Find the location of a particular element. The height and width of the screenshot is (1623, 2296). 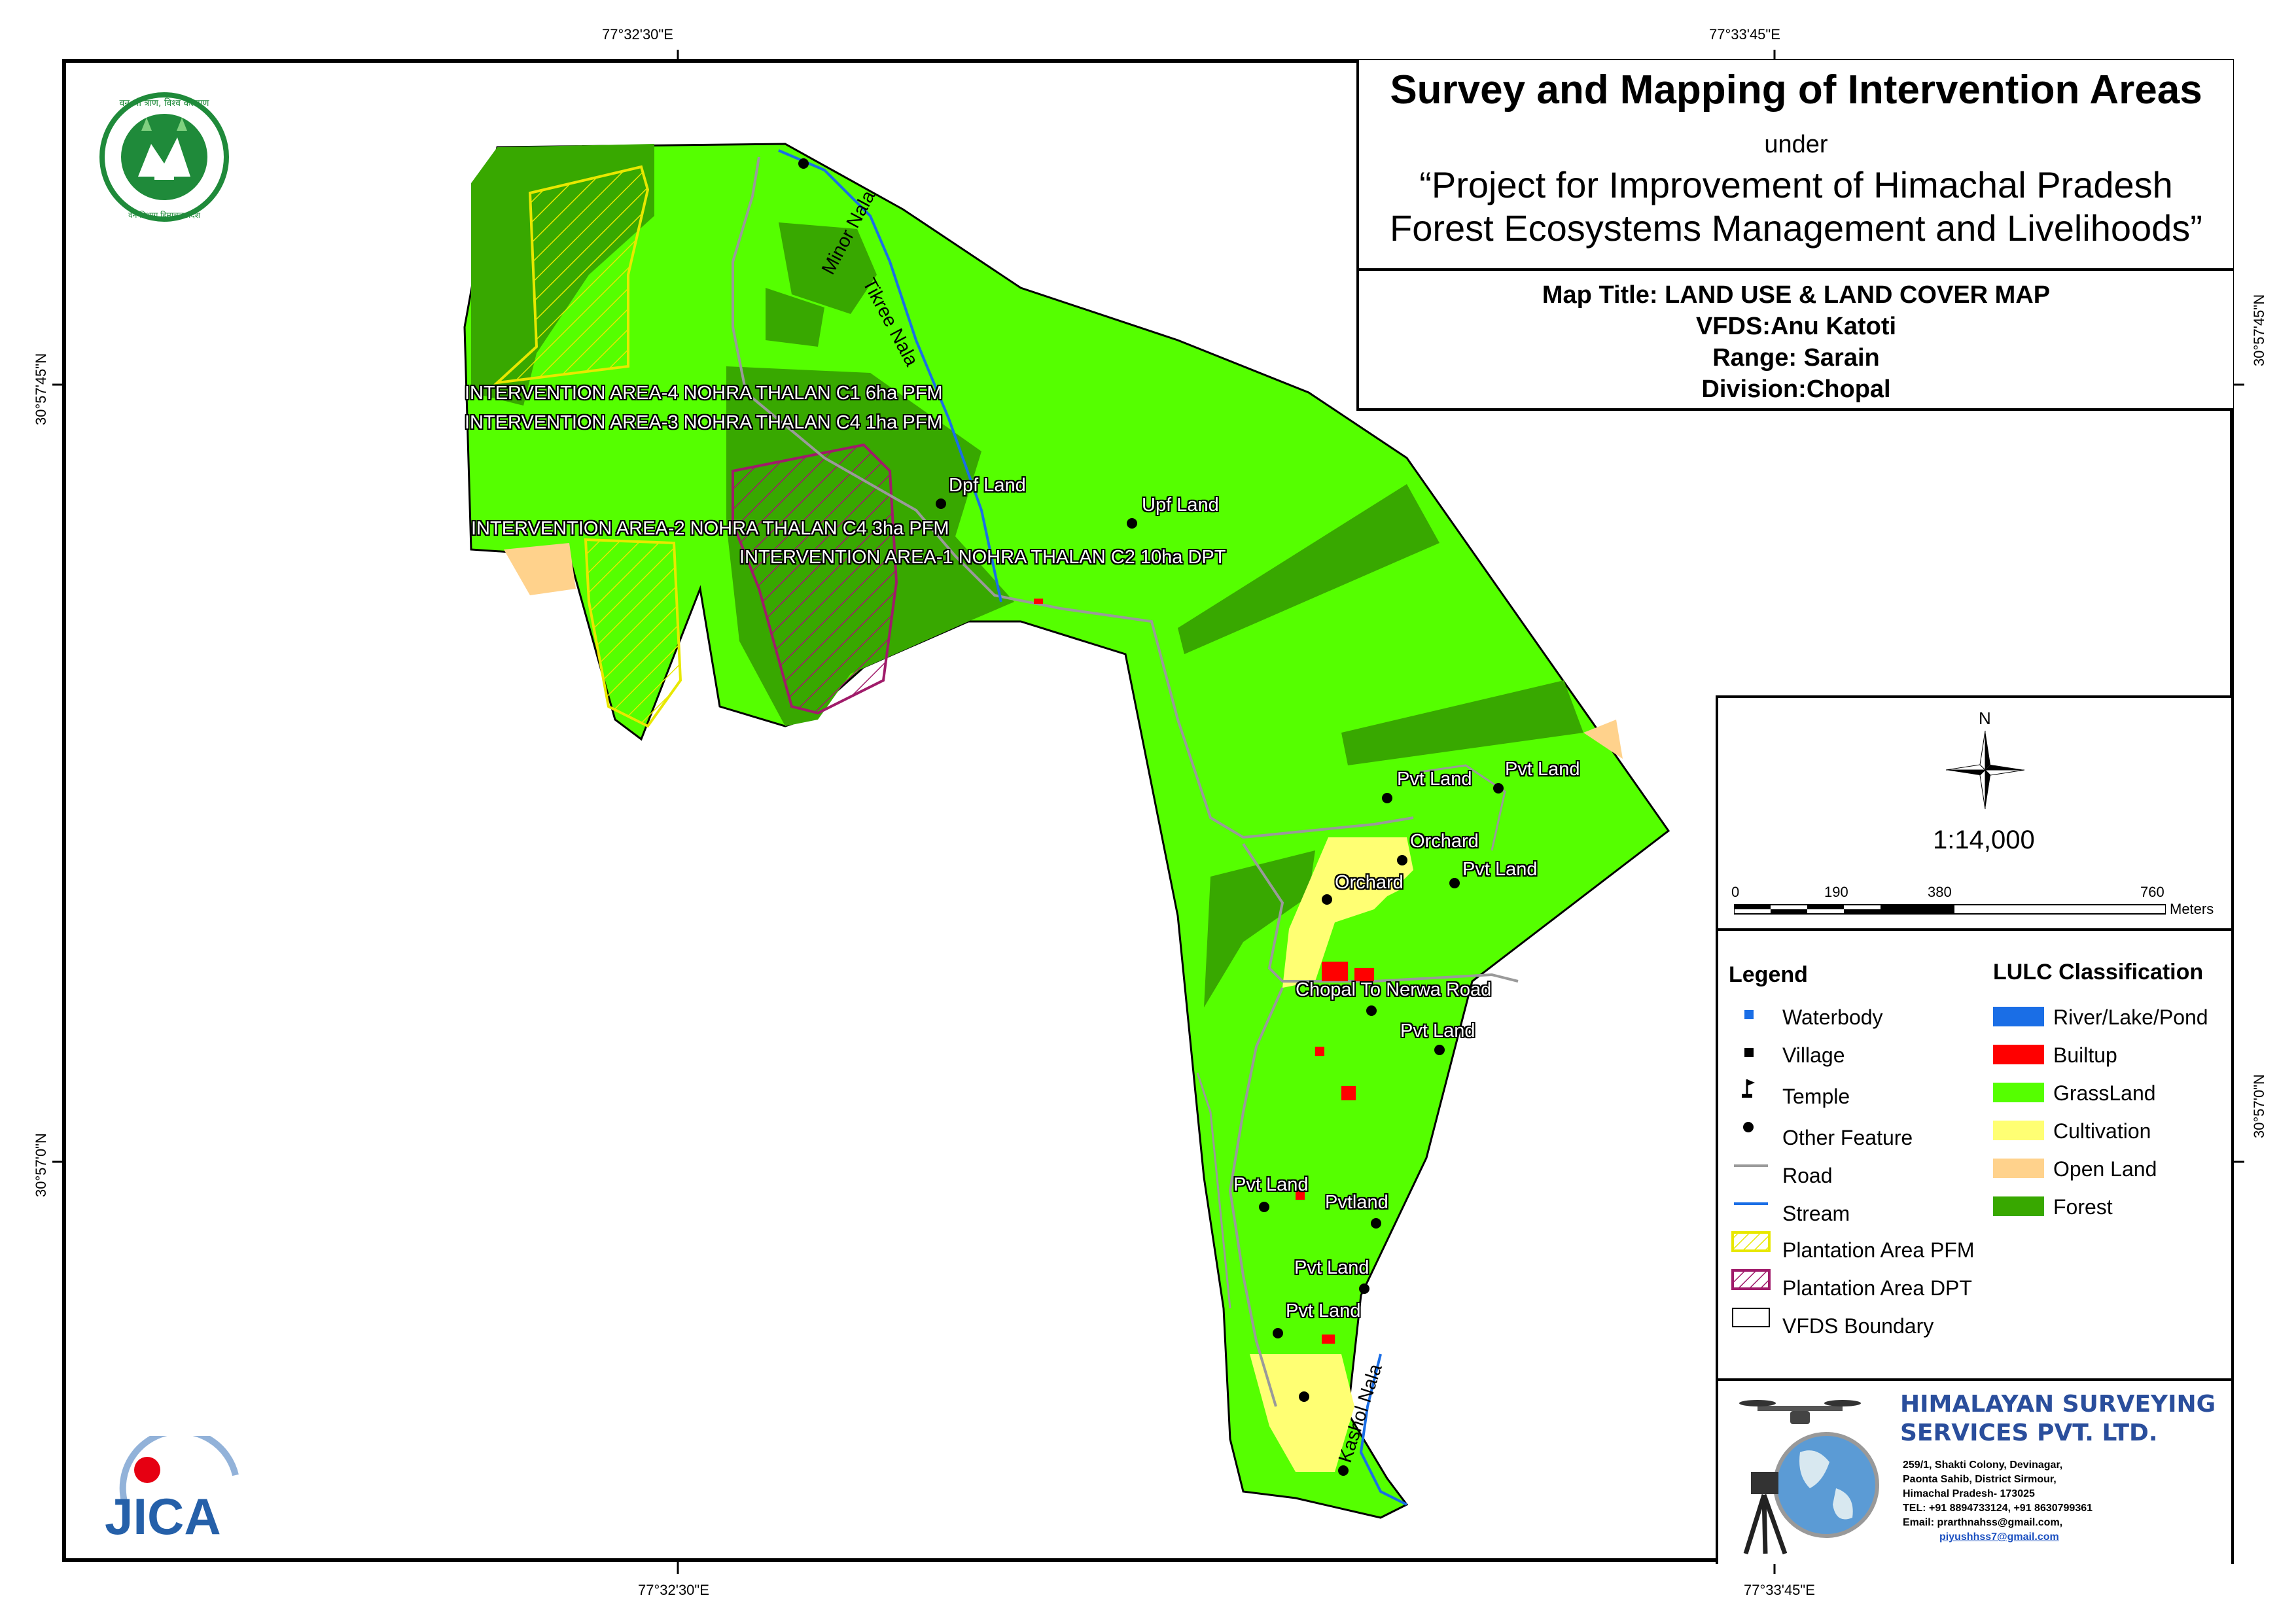

temple-flag-icon is located at coordinates (1748, 1088).